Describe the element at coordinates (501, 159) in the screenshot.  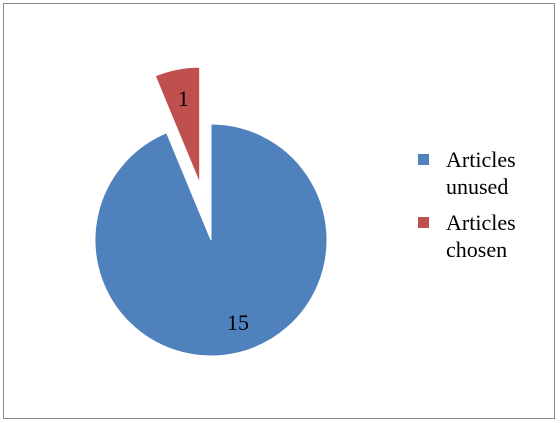
I see `legend-label-unused-line1: Articles` at that location.